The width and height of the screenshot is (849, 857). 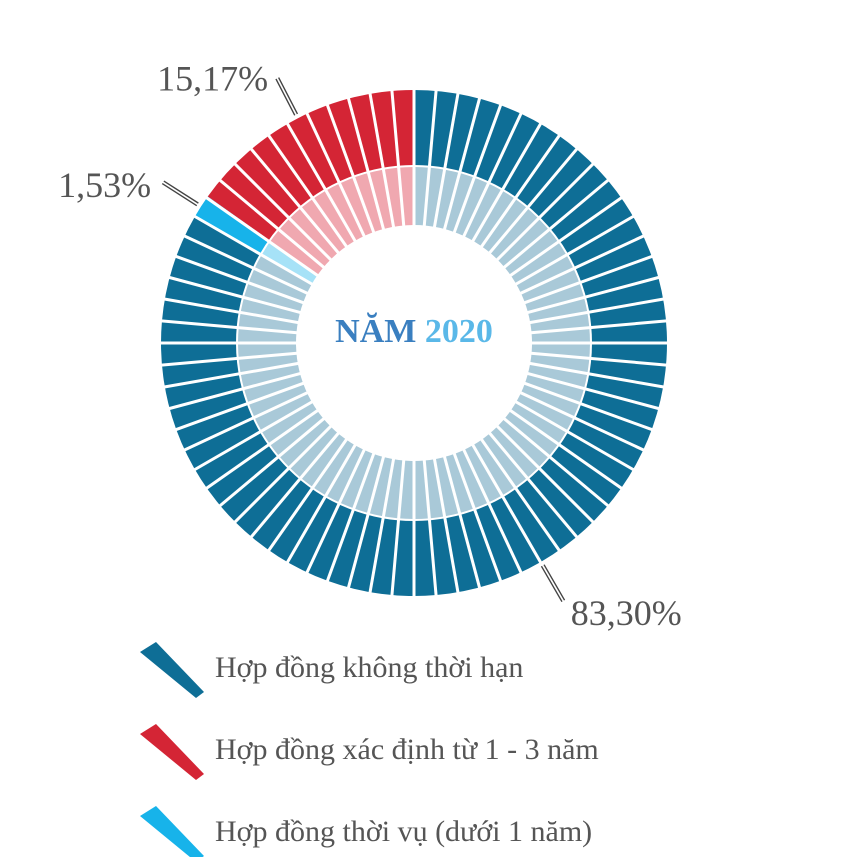 I want to click on center-year: 2020, so click(x=459, y=331).